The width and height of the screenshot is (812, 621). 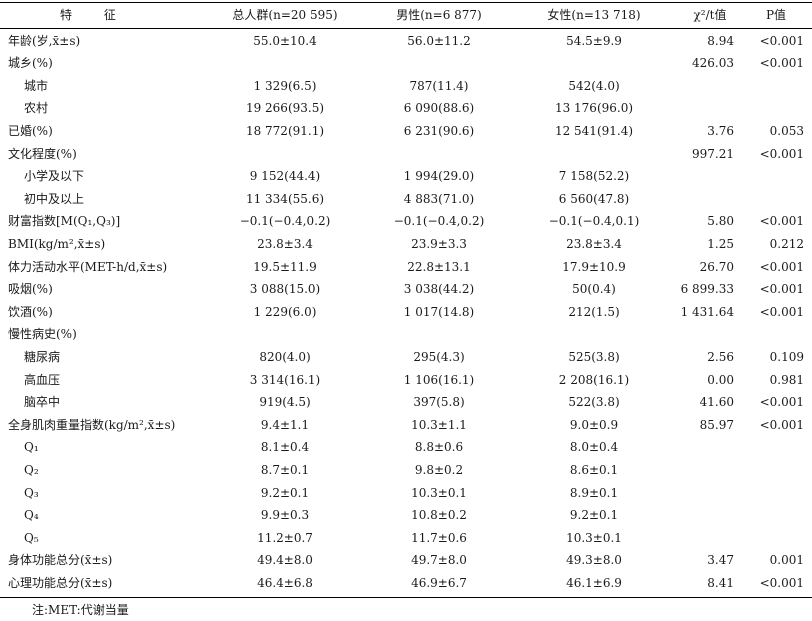 I want to click on row-label: 慢性病史(%), so click(x=42, y=334).